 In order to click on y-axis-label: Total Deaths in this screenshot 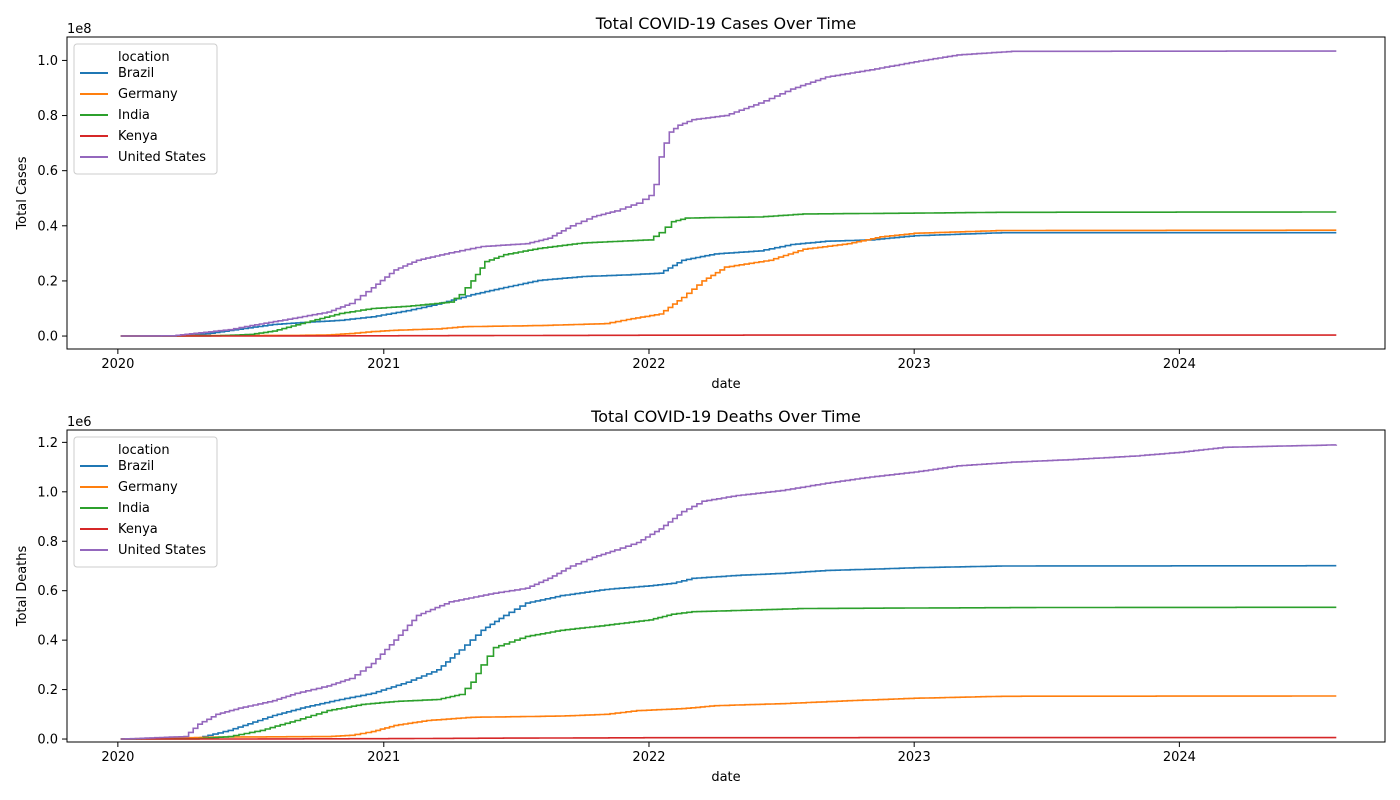, I will do `click(22, 586)`.